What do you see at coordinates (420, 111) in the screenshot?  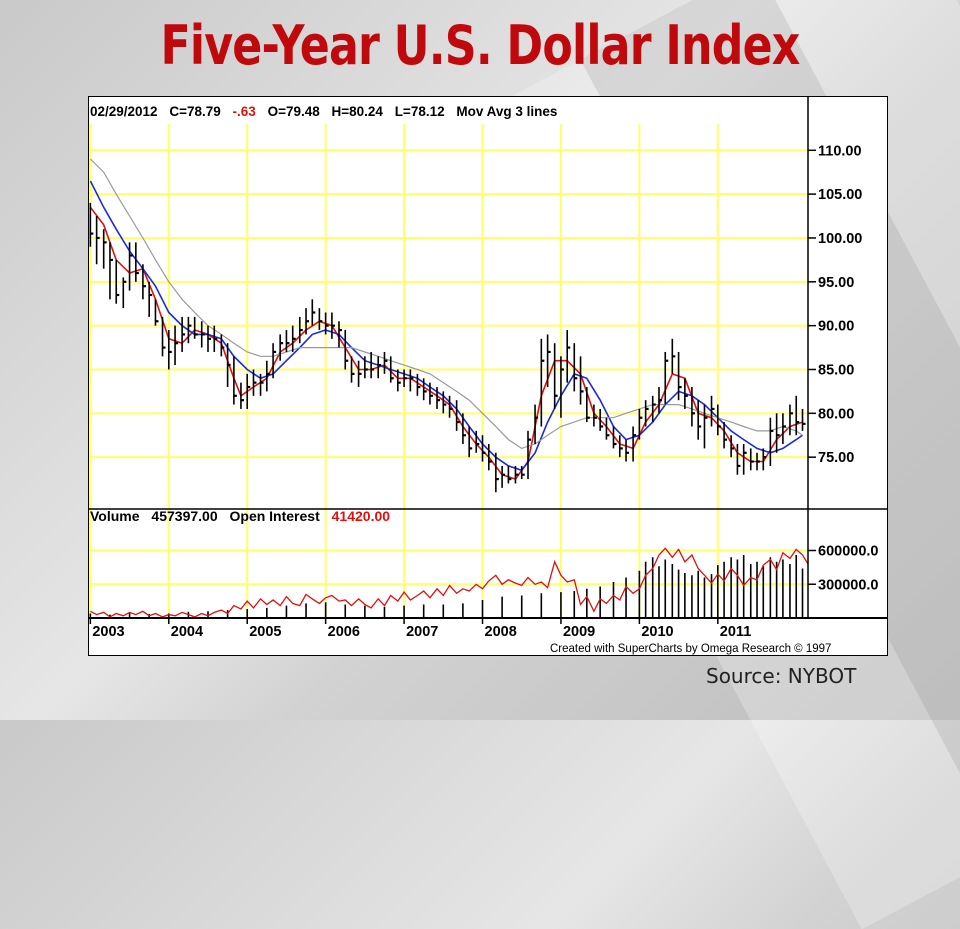 I see `header-low: L=78.12` at bounding box center [420, 111].